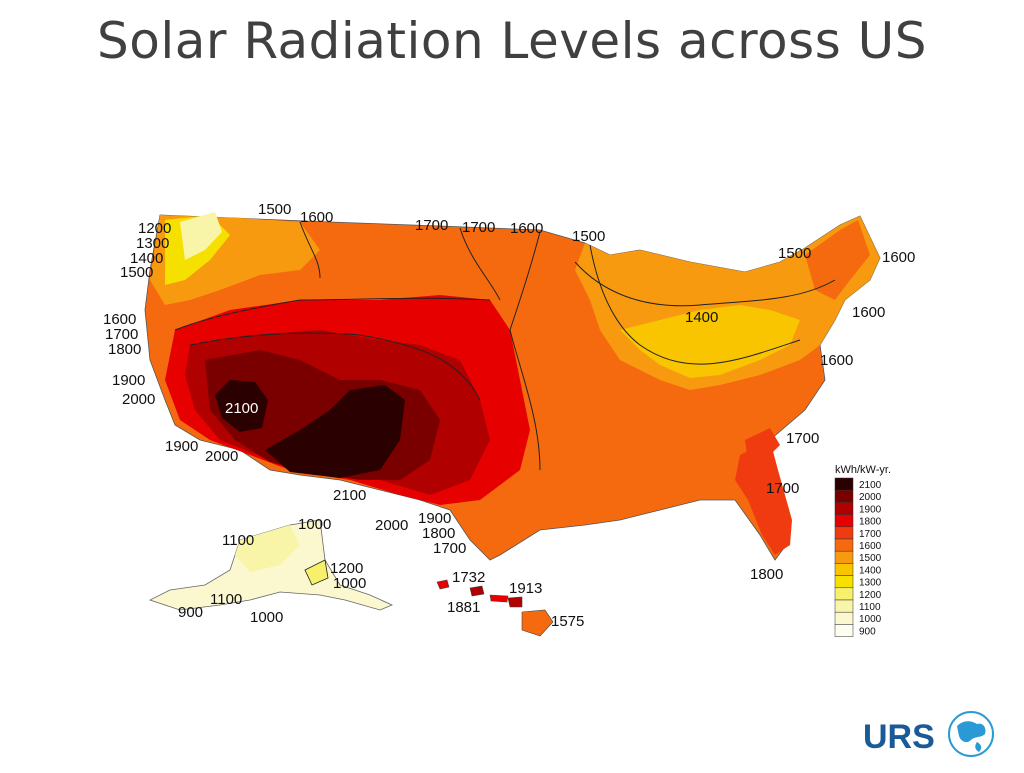 Image resolution: width=1024 pixels, height=773 pixels. I want to click on hawaii-island-kauai, so click(443, 584).